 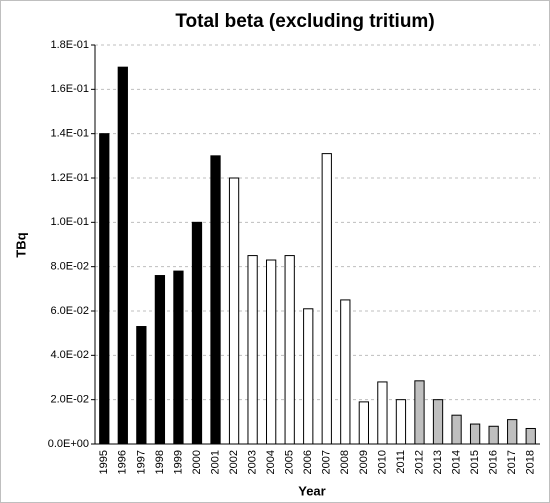 I want to click on x-tick-label: 2002, so click(x=234, y=462).